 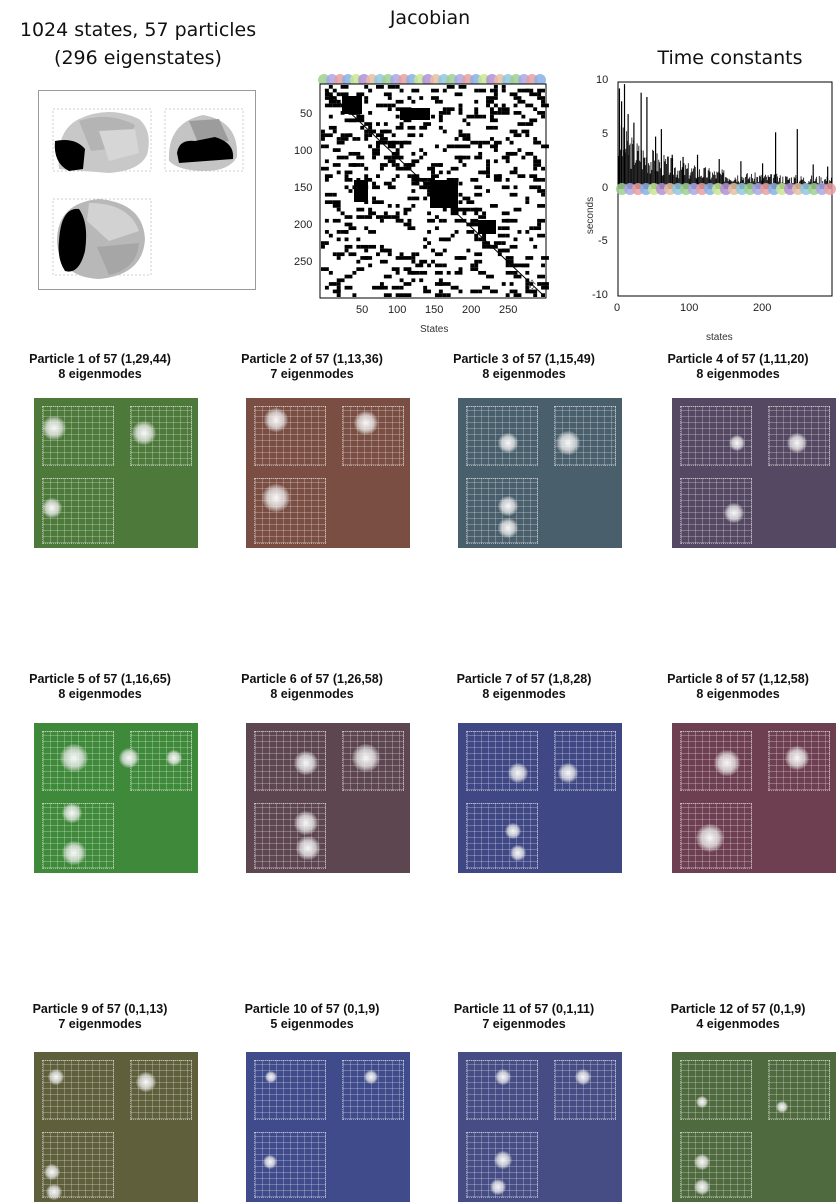 What do you see at coordinates (471, 310) in the screenshot?
I see `jacobian-xtick: 200` at bounding box center [471, 310].